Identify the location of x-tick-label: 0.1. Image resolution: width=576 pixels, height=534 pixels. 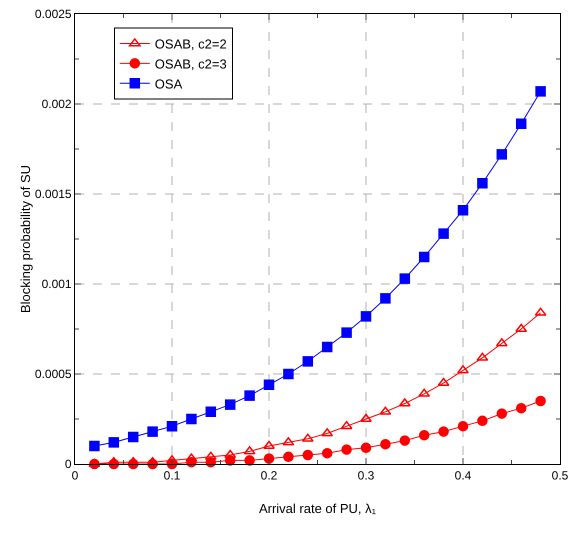
(172, 475).